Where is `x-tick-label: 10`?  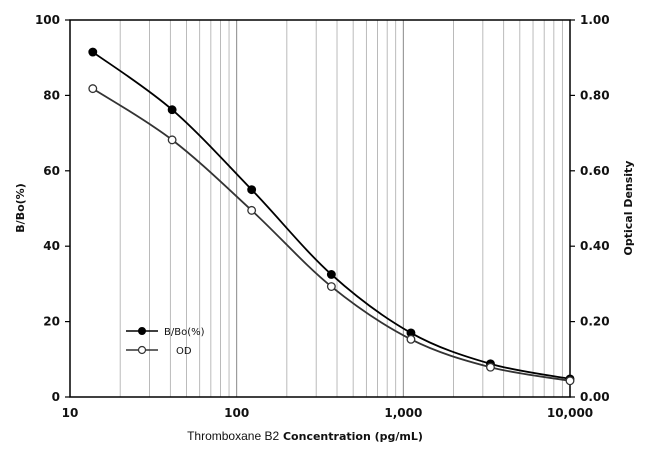 x-tick-label: 10 is located at coordinates (70, 413).